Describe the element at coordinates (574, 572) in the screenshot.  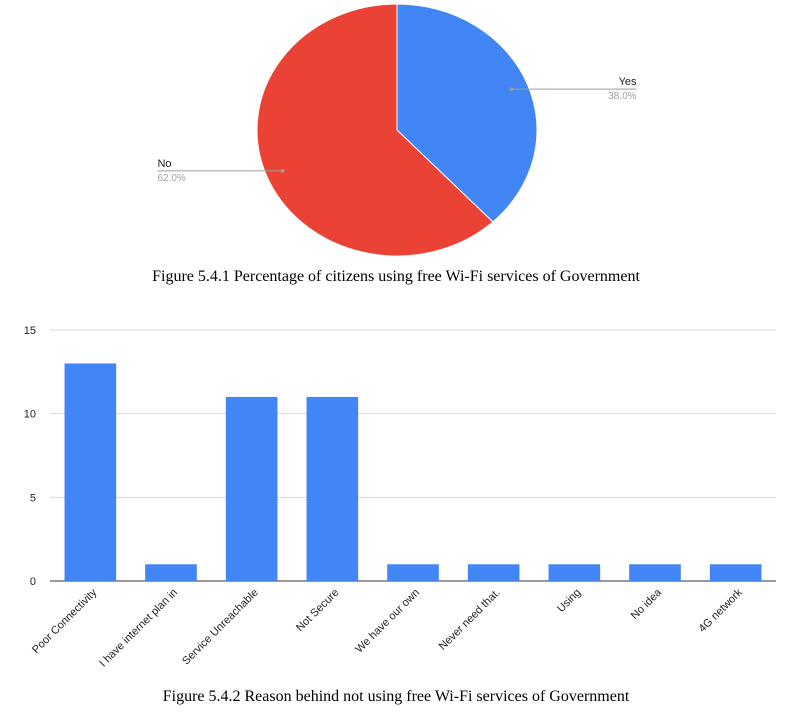
I see `bar-using` at that location.